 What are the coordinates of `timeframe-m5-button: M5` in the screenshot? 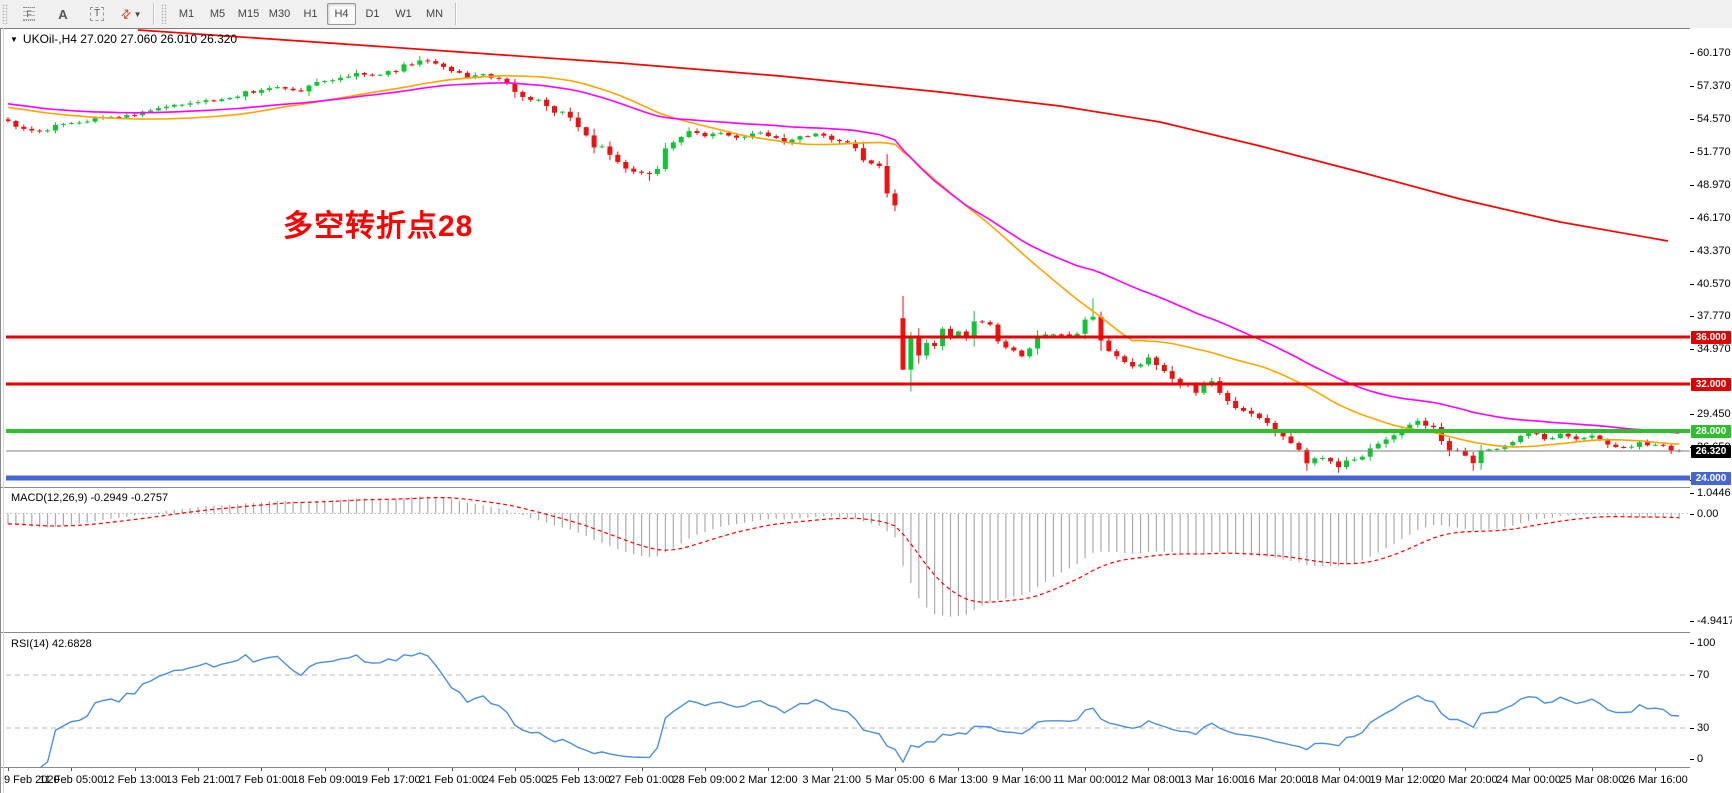 It's located at (217, 14).